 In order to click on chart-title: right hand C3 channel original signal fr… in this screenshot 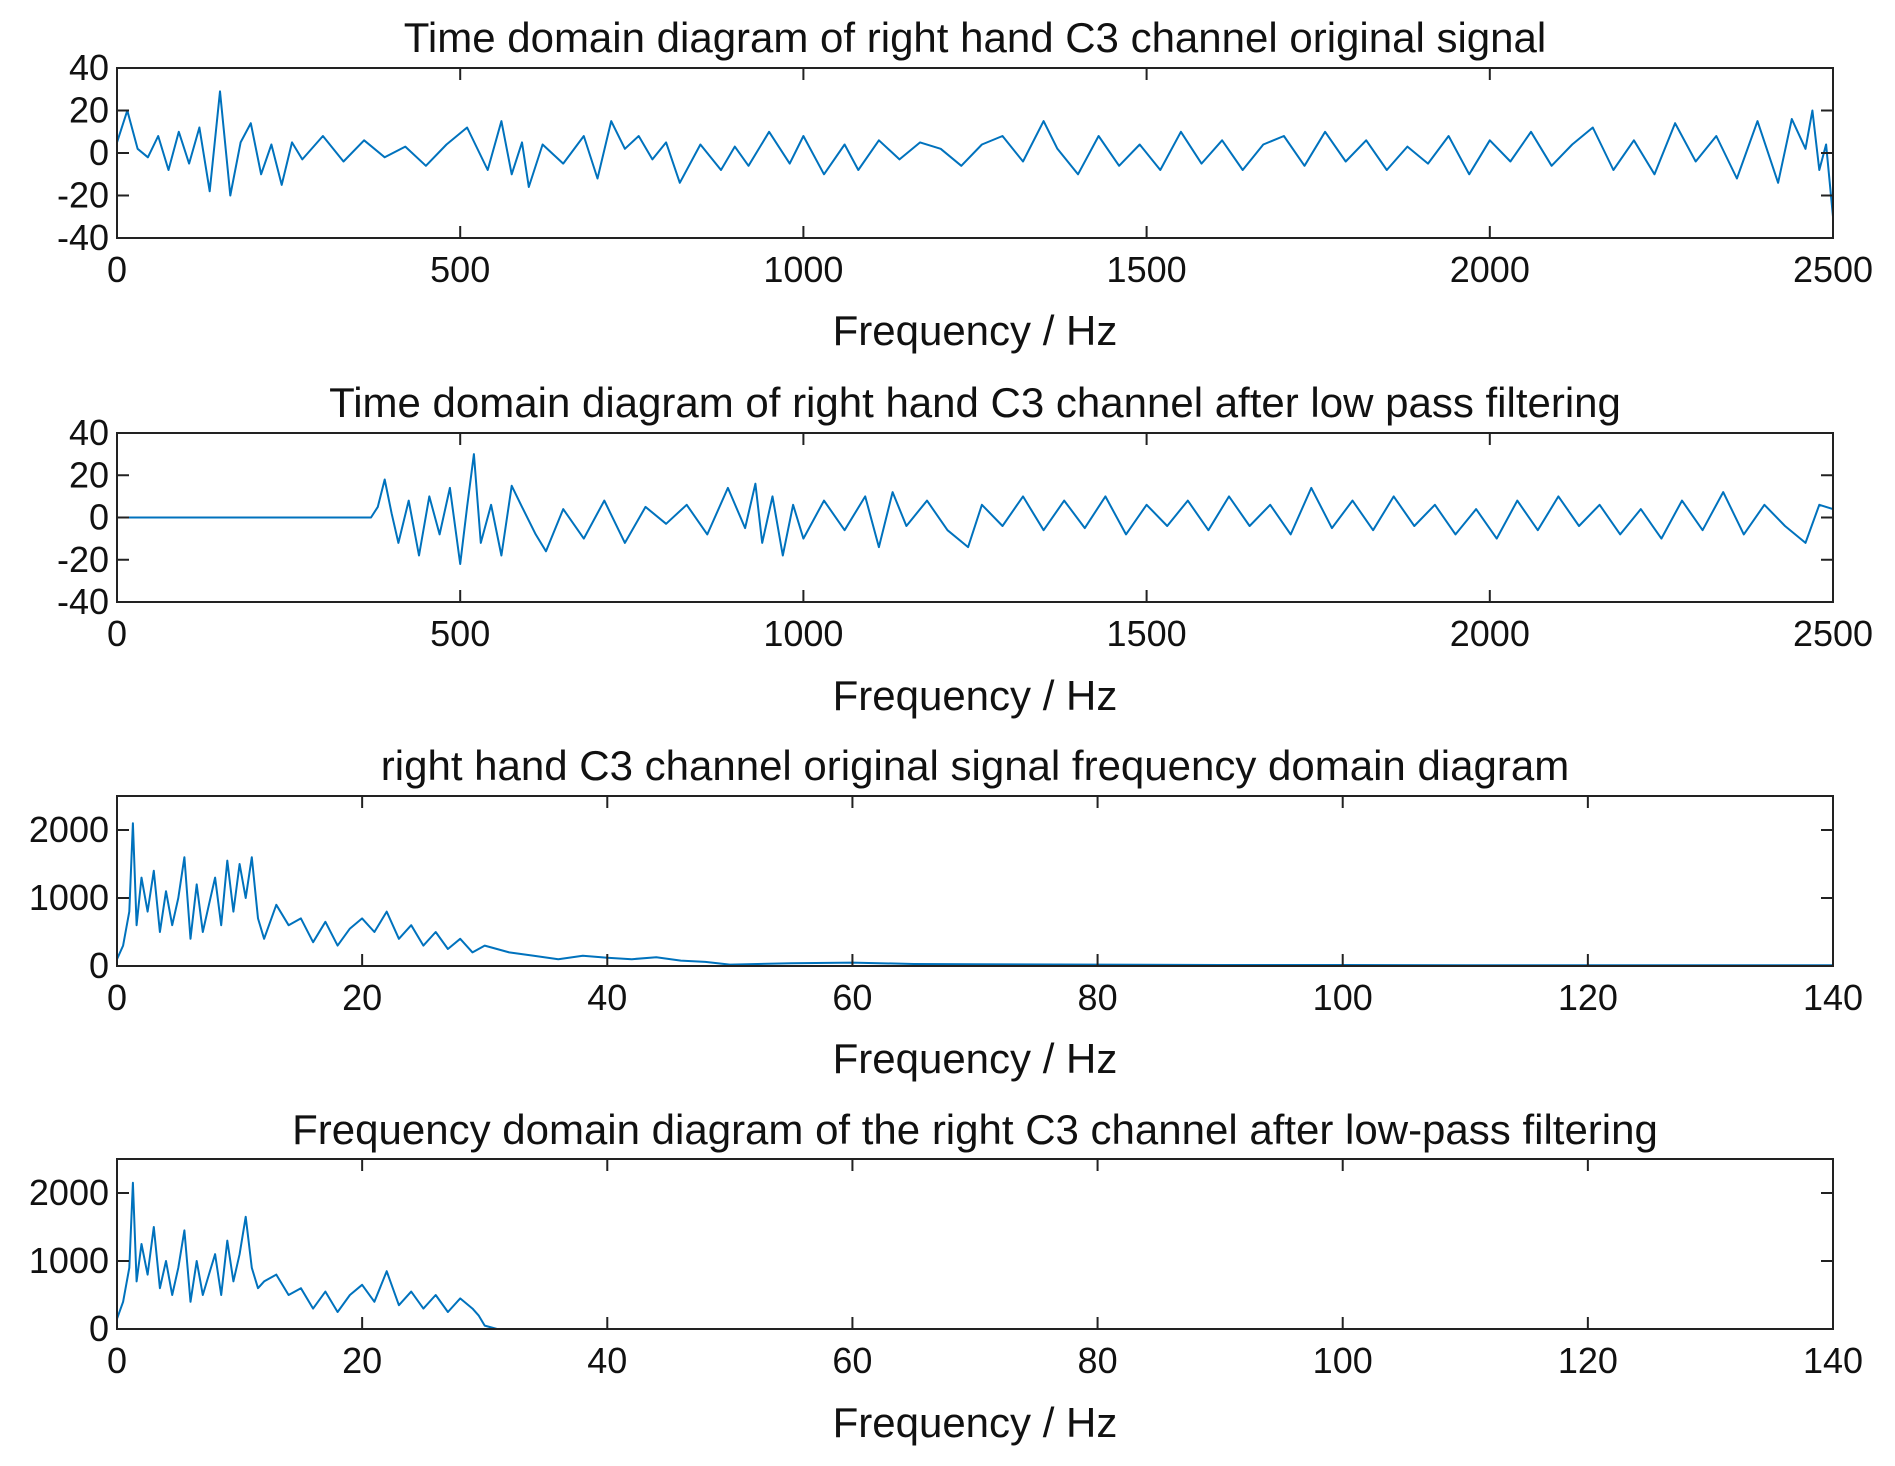, I will do `click(975, 765)`.